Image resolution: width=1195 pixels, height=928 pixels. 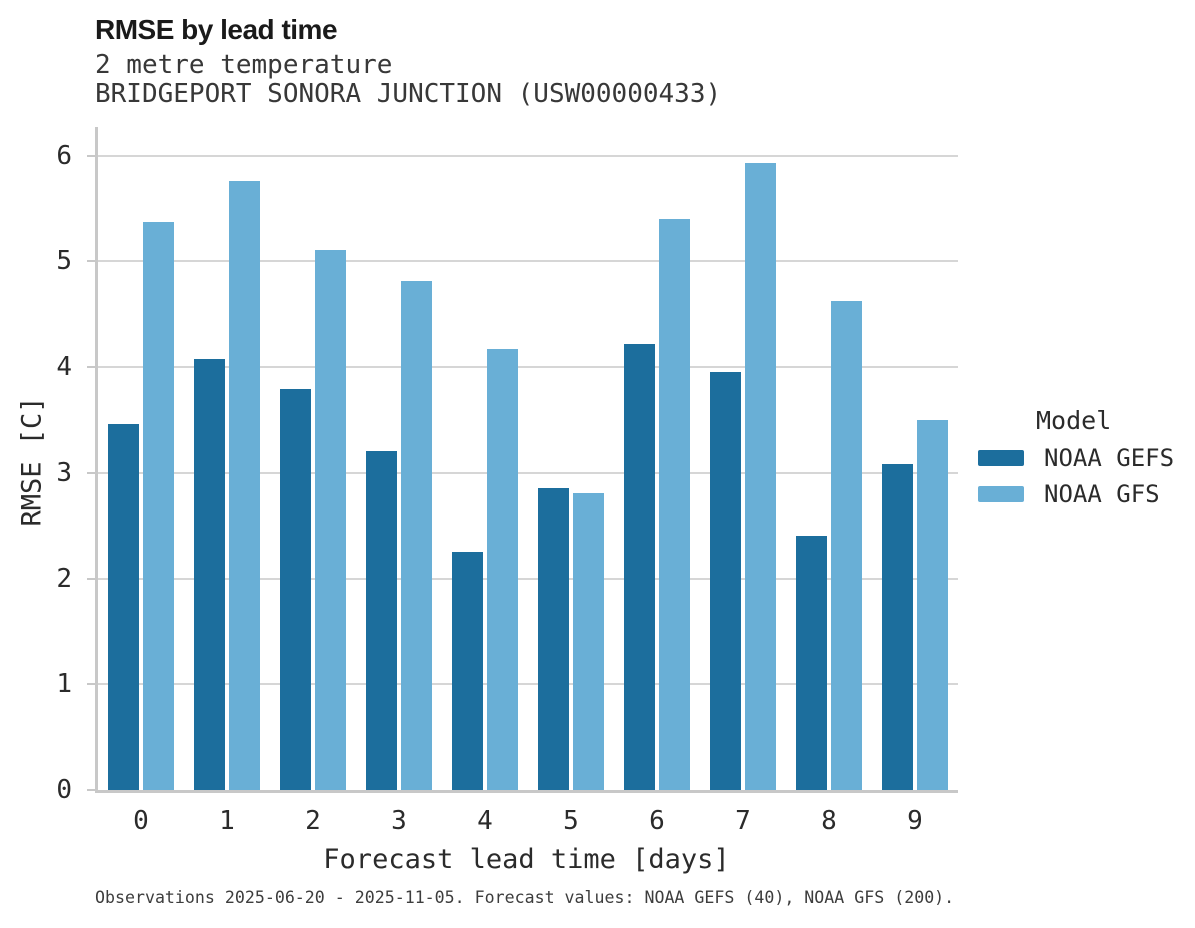 What do you see at coordinates (64, 684) in the screenshot?
I see `y-tick-label-1: 1` at bounding box center [64, 684].